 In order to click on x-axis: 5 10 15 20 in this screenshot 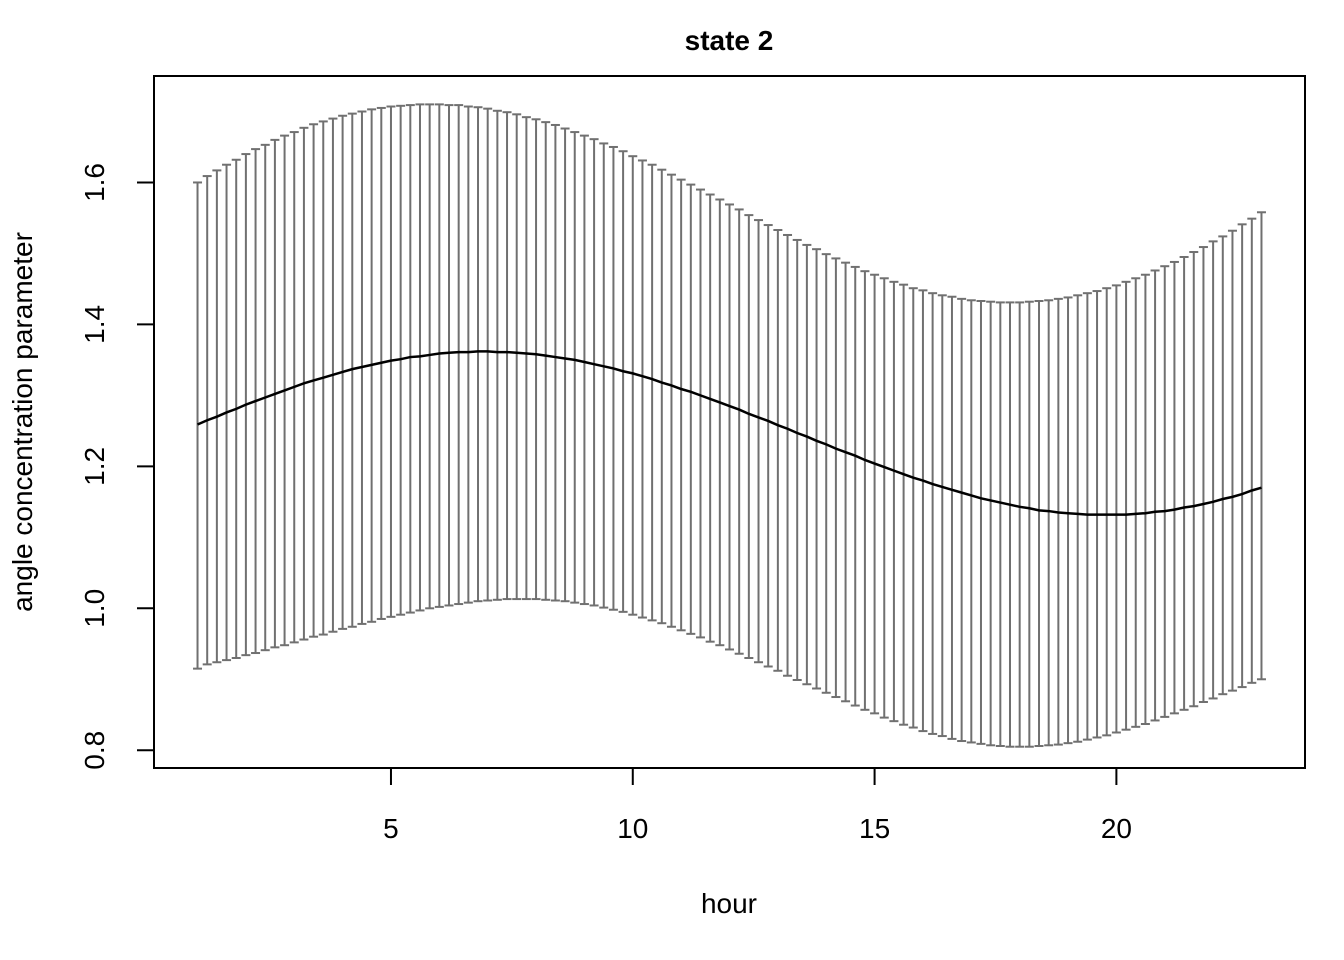, I will do `click(757, 805)`.